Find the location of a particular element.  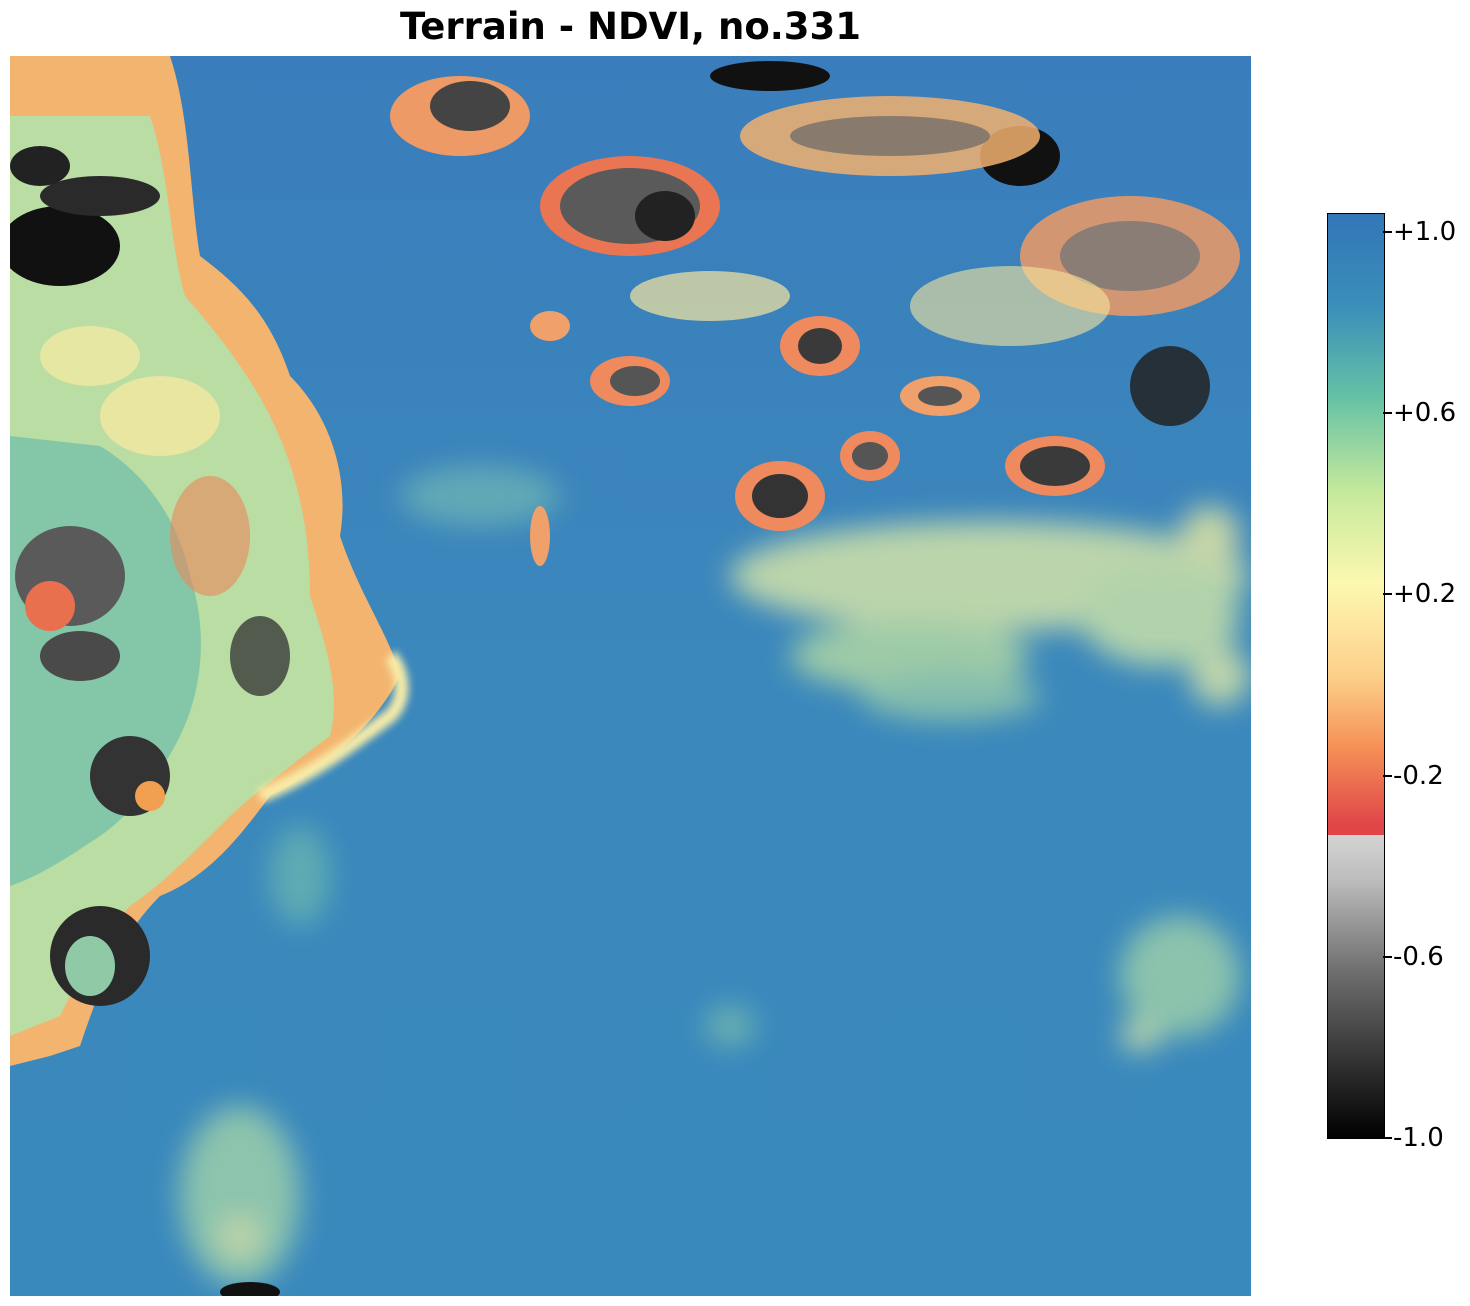

colorbar-tick-label: -0.6 is located at coordinates (1418, 956).